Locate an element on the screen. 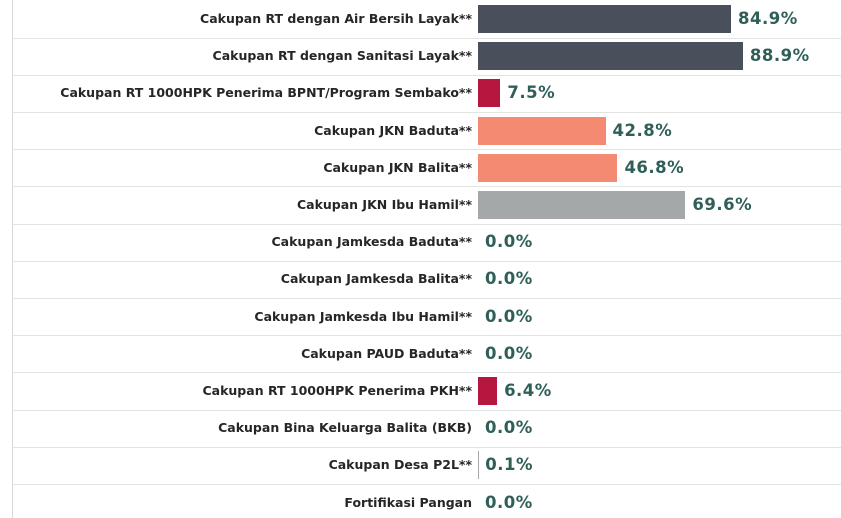 This screenshot has width=841, height=518. category-text: Cakupan RT dengan Air Bersih Layak** is located at coordinates (336, 18).